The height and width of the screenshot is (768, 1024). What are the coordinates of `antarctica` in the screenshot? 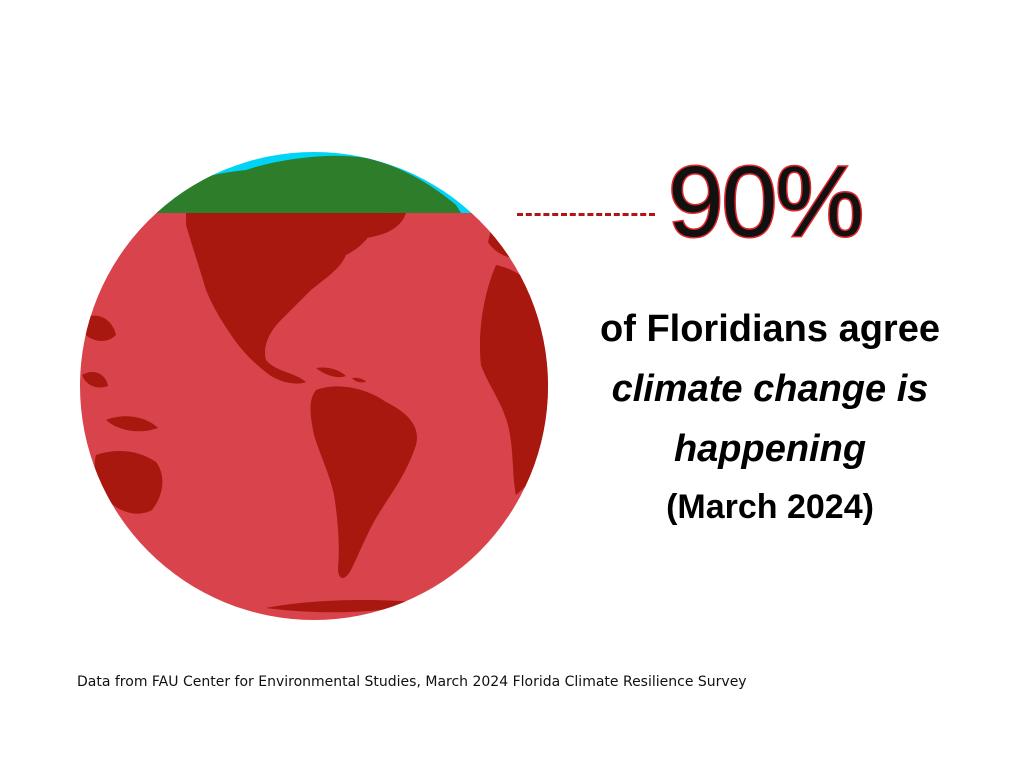 It's located at (341, 606).